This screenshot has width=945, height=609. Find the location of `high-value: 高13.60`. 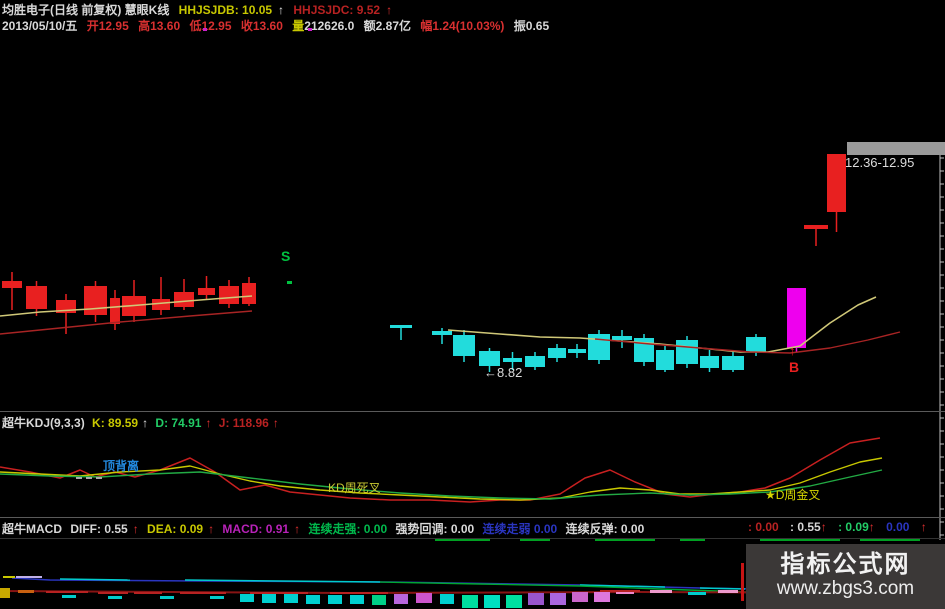

high-value: 高13.60 is located at coordinates (159, 26).